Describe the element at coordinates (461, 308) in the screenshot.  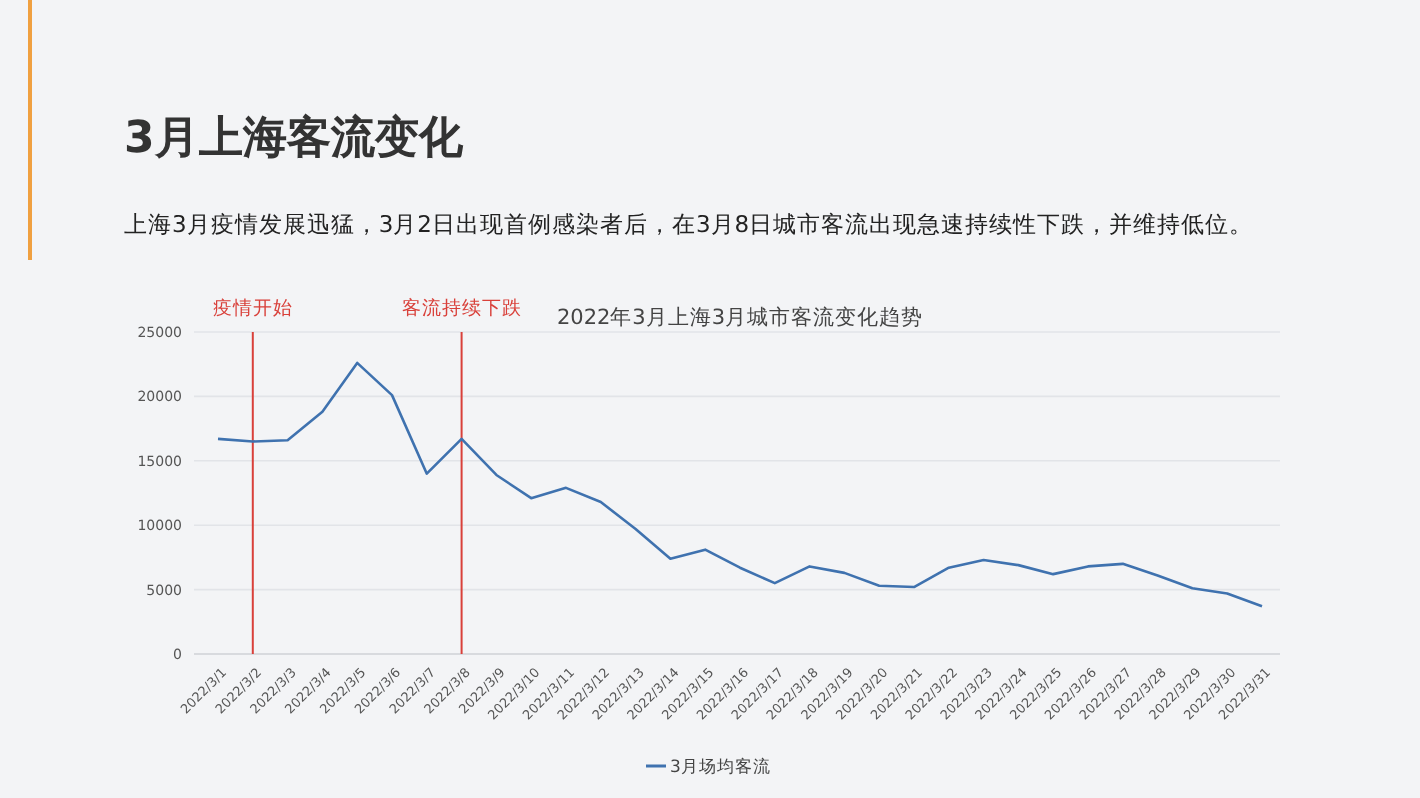
I see `ref-line-label: 客流持续下跌` at that location.